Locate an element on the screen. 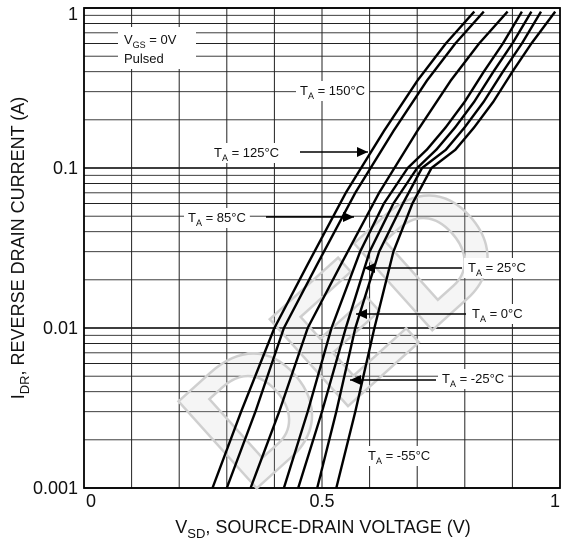  x-tick-label: 0 is located at coordinates (91, 501).